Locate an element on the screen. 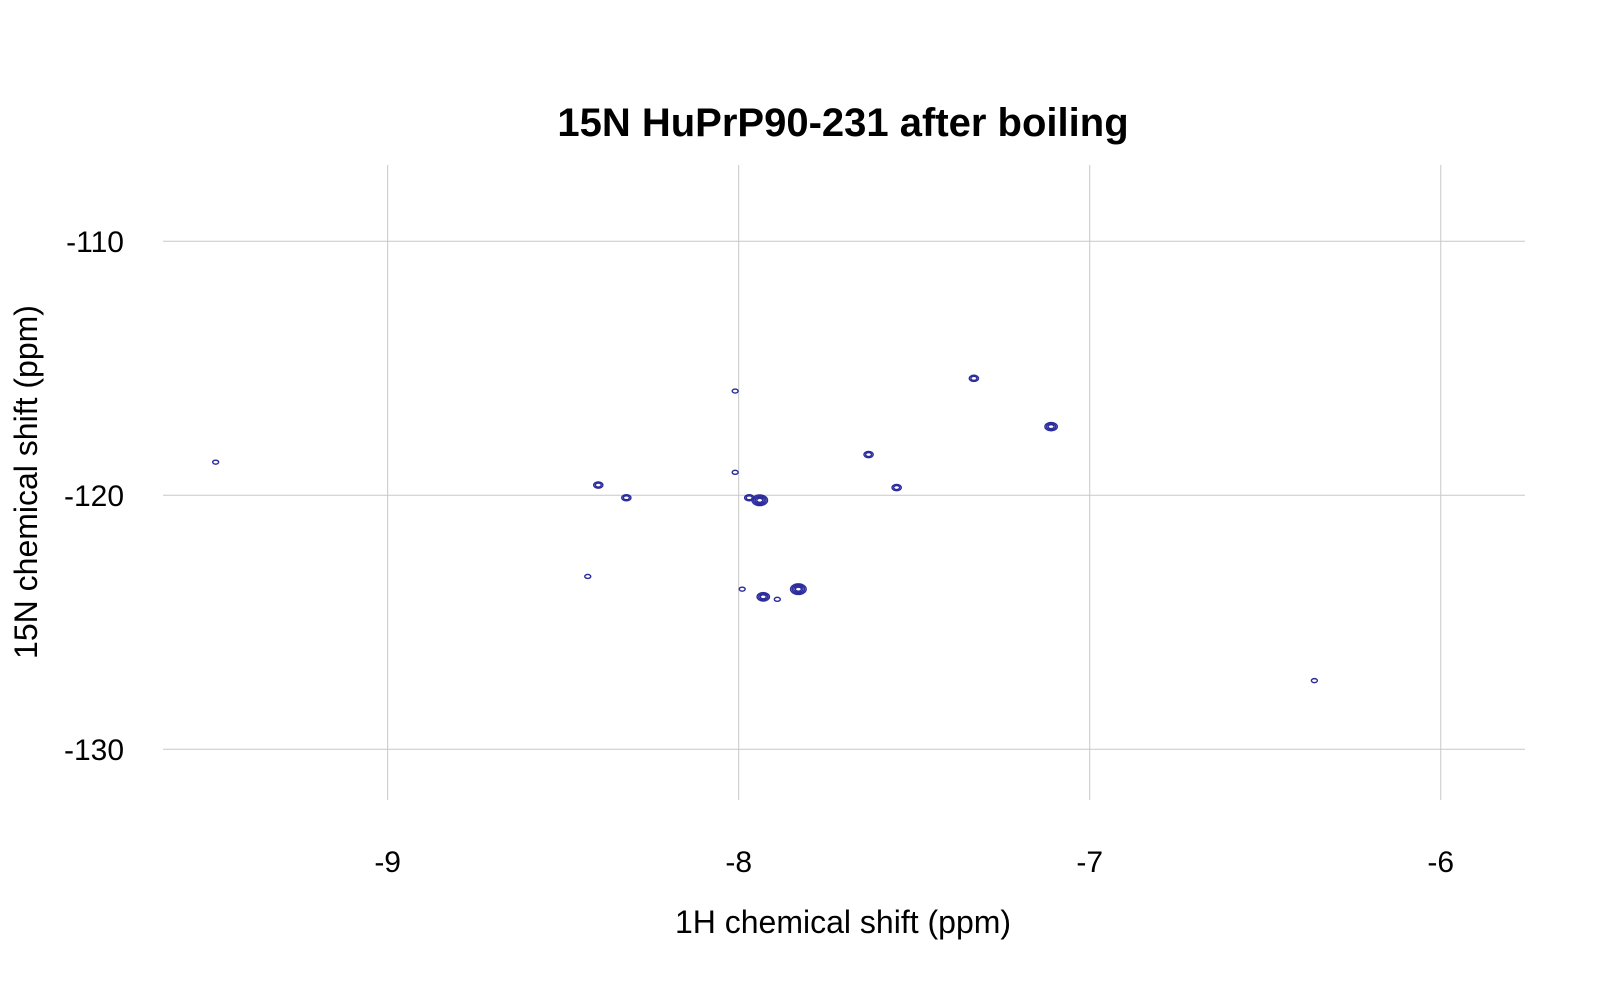 The width and height of the screenshot is (1600, 1000). x-tick-label: -7 is located at coordinates (1089, 862).